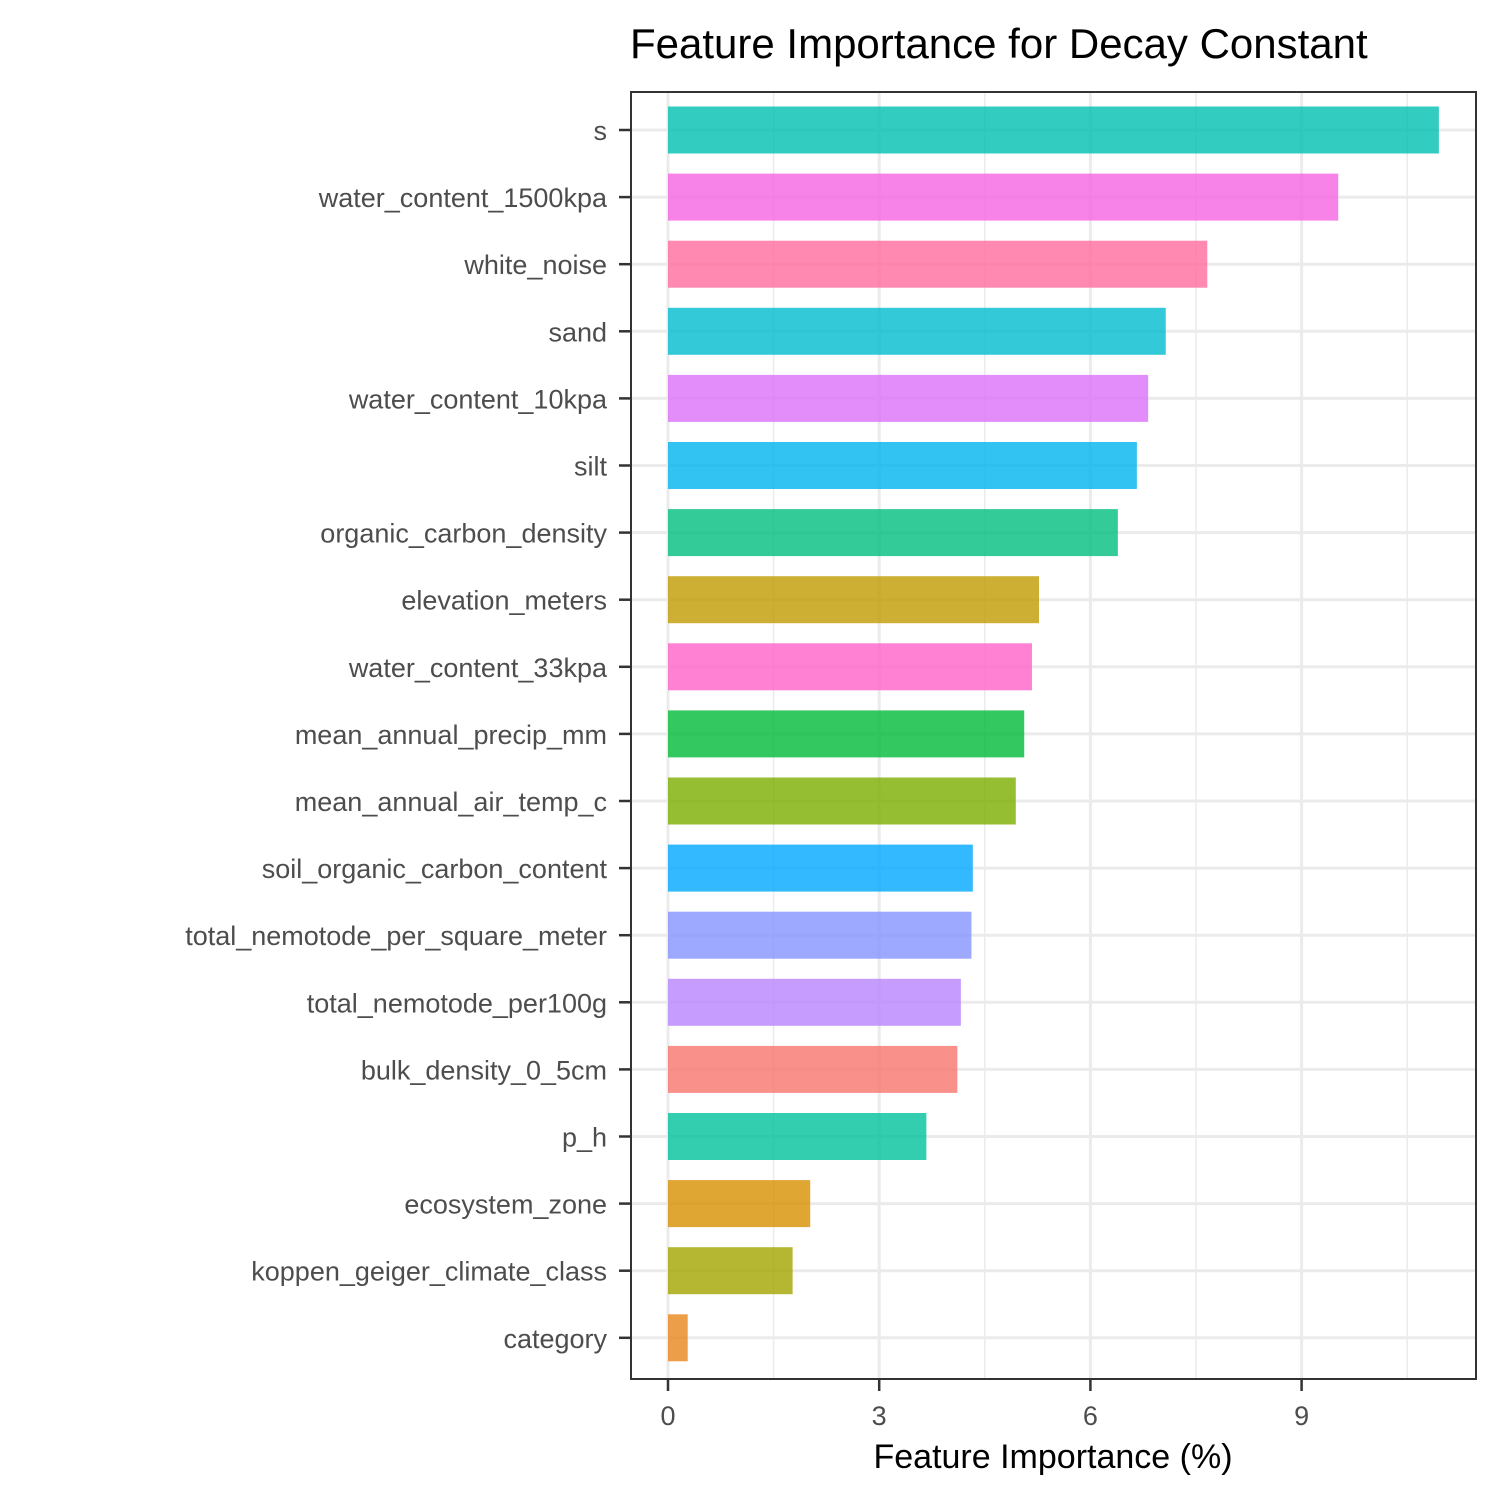 The height and width of the screenshot is (1505, 1500). What do you see at coordinates (577, 332) in the screenshot?
I see `y-tick-label: sand` at bounding box center [577, 332].